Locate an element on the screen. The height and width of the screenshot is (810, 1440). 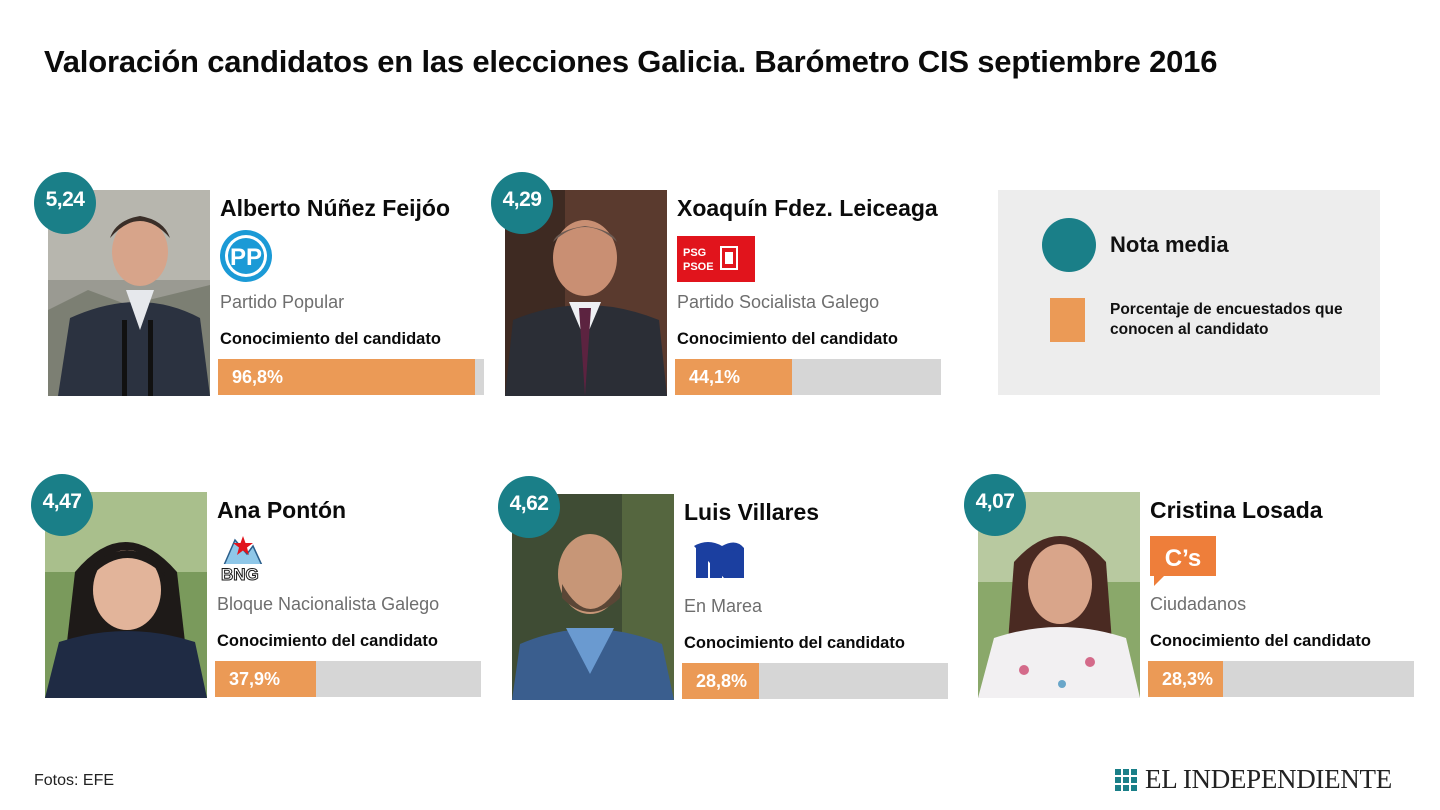
brand-grid-icon is located at coordinates (1126, 779).